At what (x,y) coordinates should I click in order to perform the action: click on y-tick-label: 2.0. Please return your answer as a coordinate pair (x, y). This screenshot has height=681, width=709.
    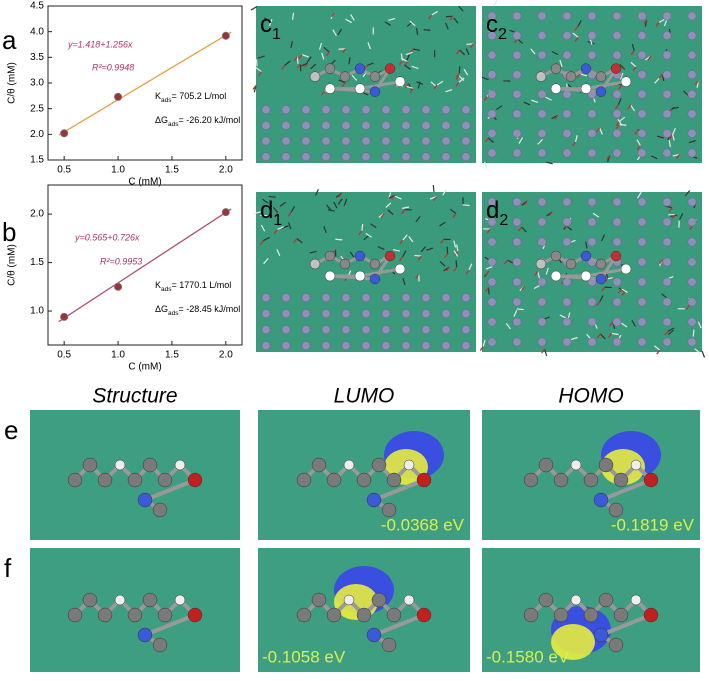
    Looking at the image, I should click on (37, 134).